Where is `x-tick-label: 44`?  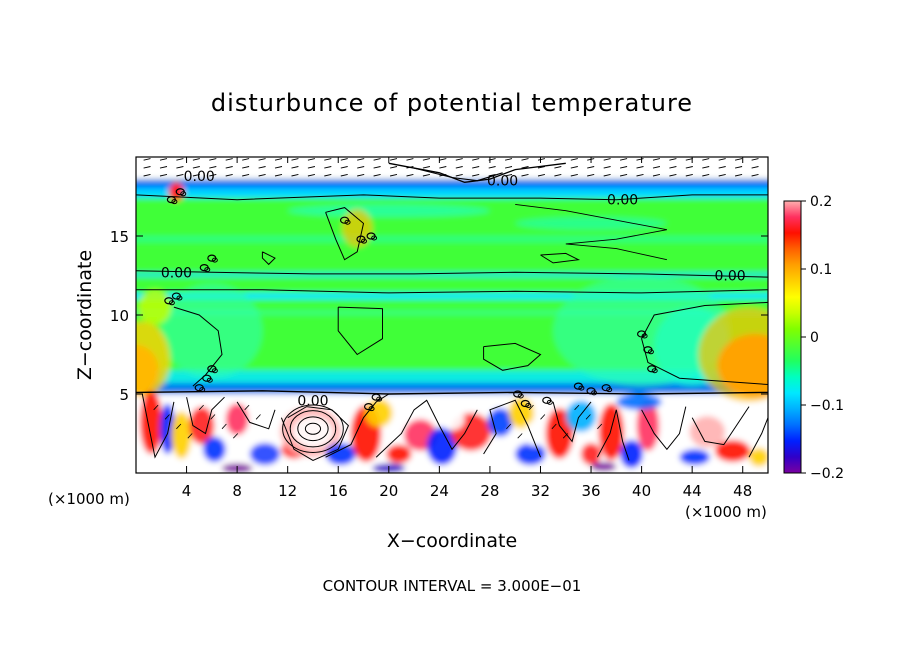 x-tick-label: 44 is located at coordinates (692, 491).